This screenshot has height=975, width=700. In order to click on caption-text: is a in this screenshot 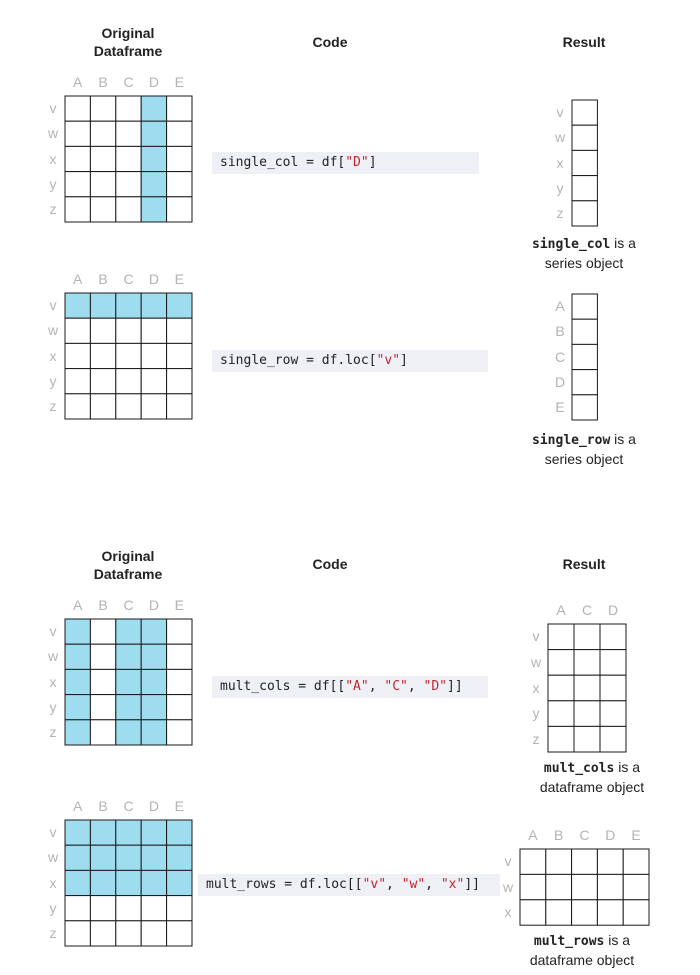, I will do `click(617, 940)`.